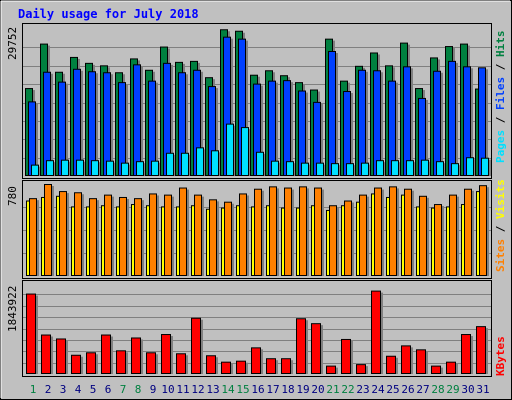 The image size is (512, 400). I want to click on x-day-label: 26, so click(407, 389).